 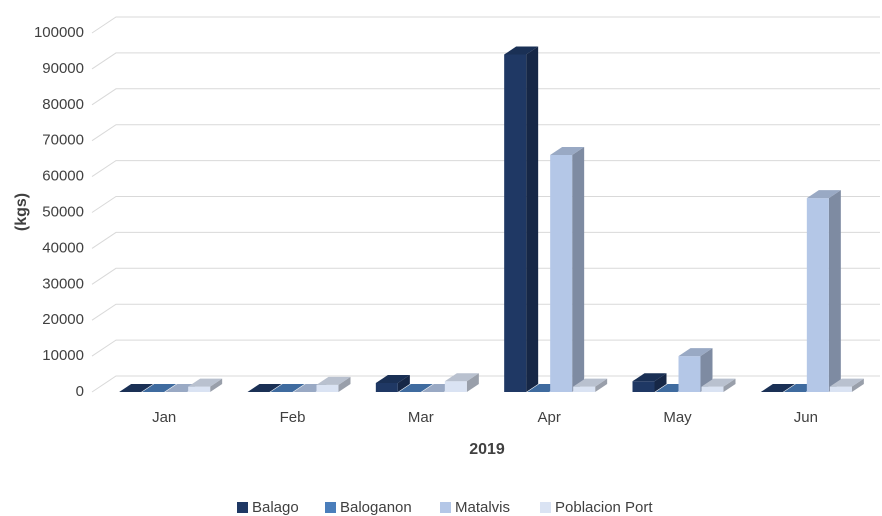 What do you see at coordinates (548, 417) in the screenshot?
I see `x-tick-label: Apr` at bounding box center [548, 417].